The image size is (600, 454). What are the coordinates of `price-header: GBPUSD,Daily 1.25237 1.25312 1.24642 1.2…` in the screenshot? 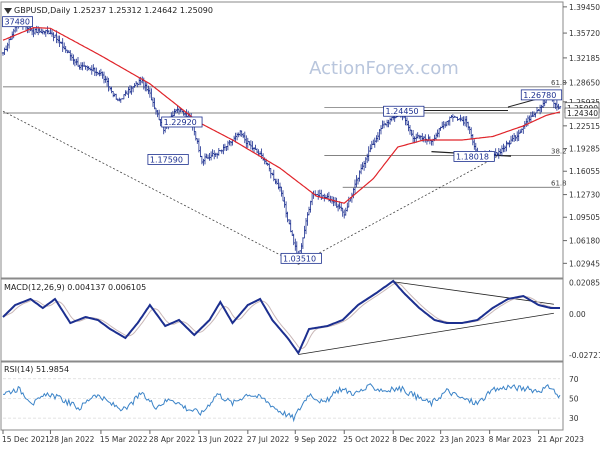 It's located at (108, 10).